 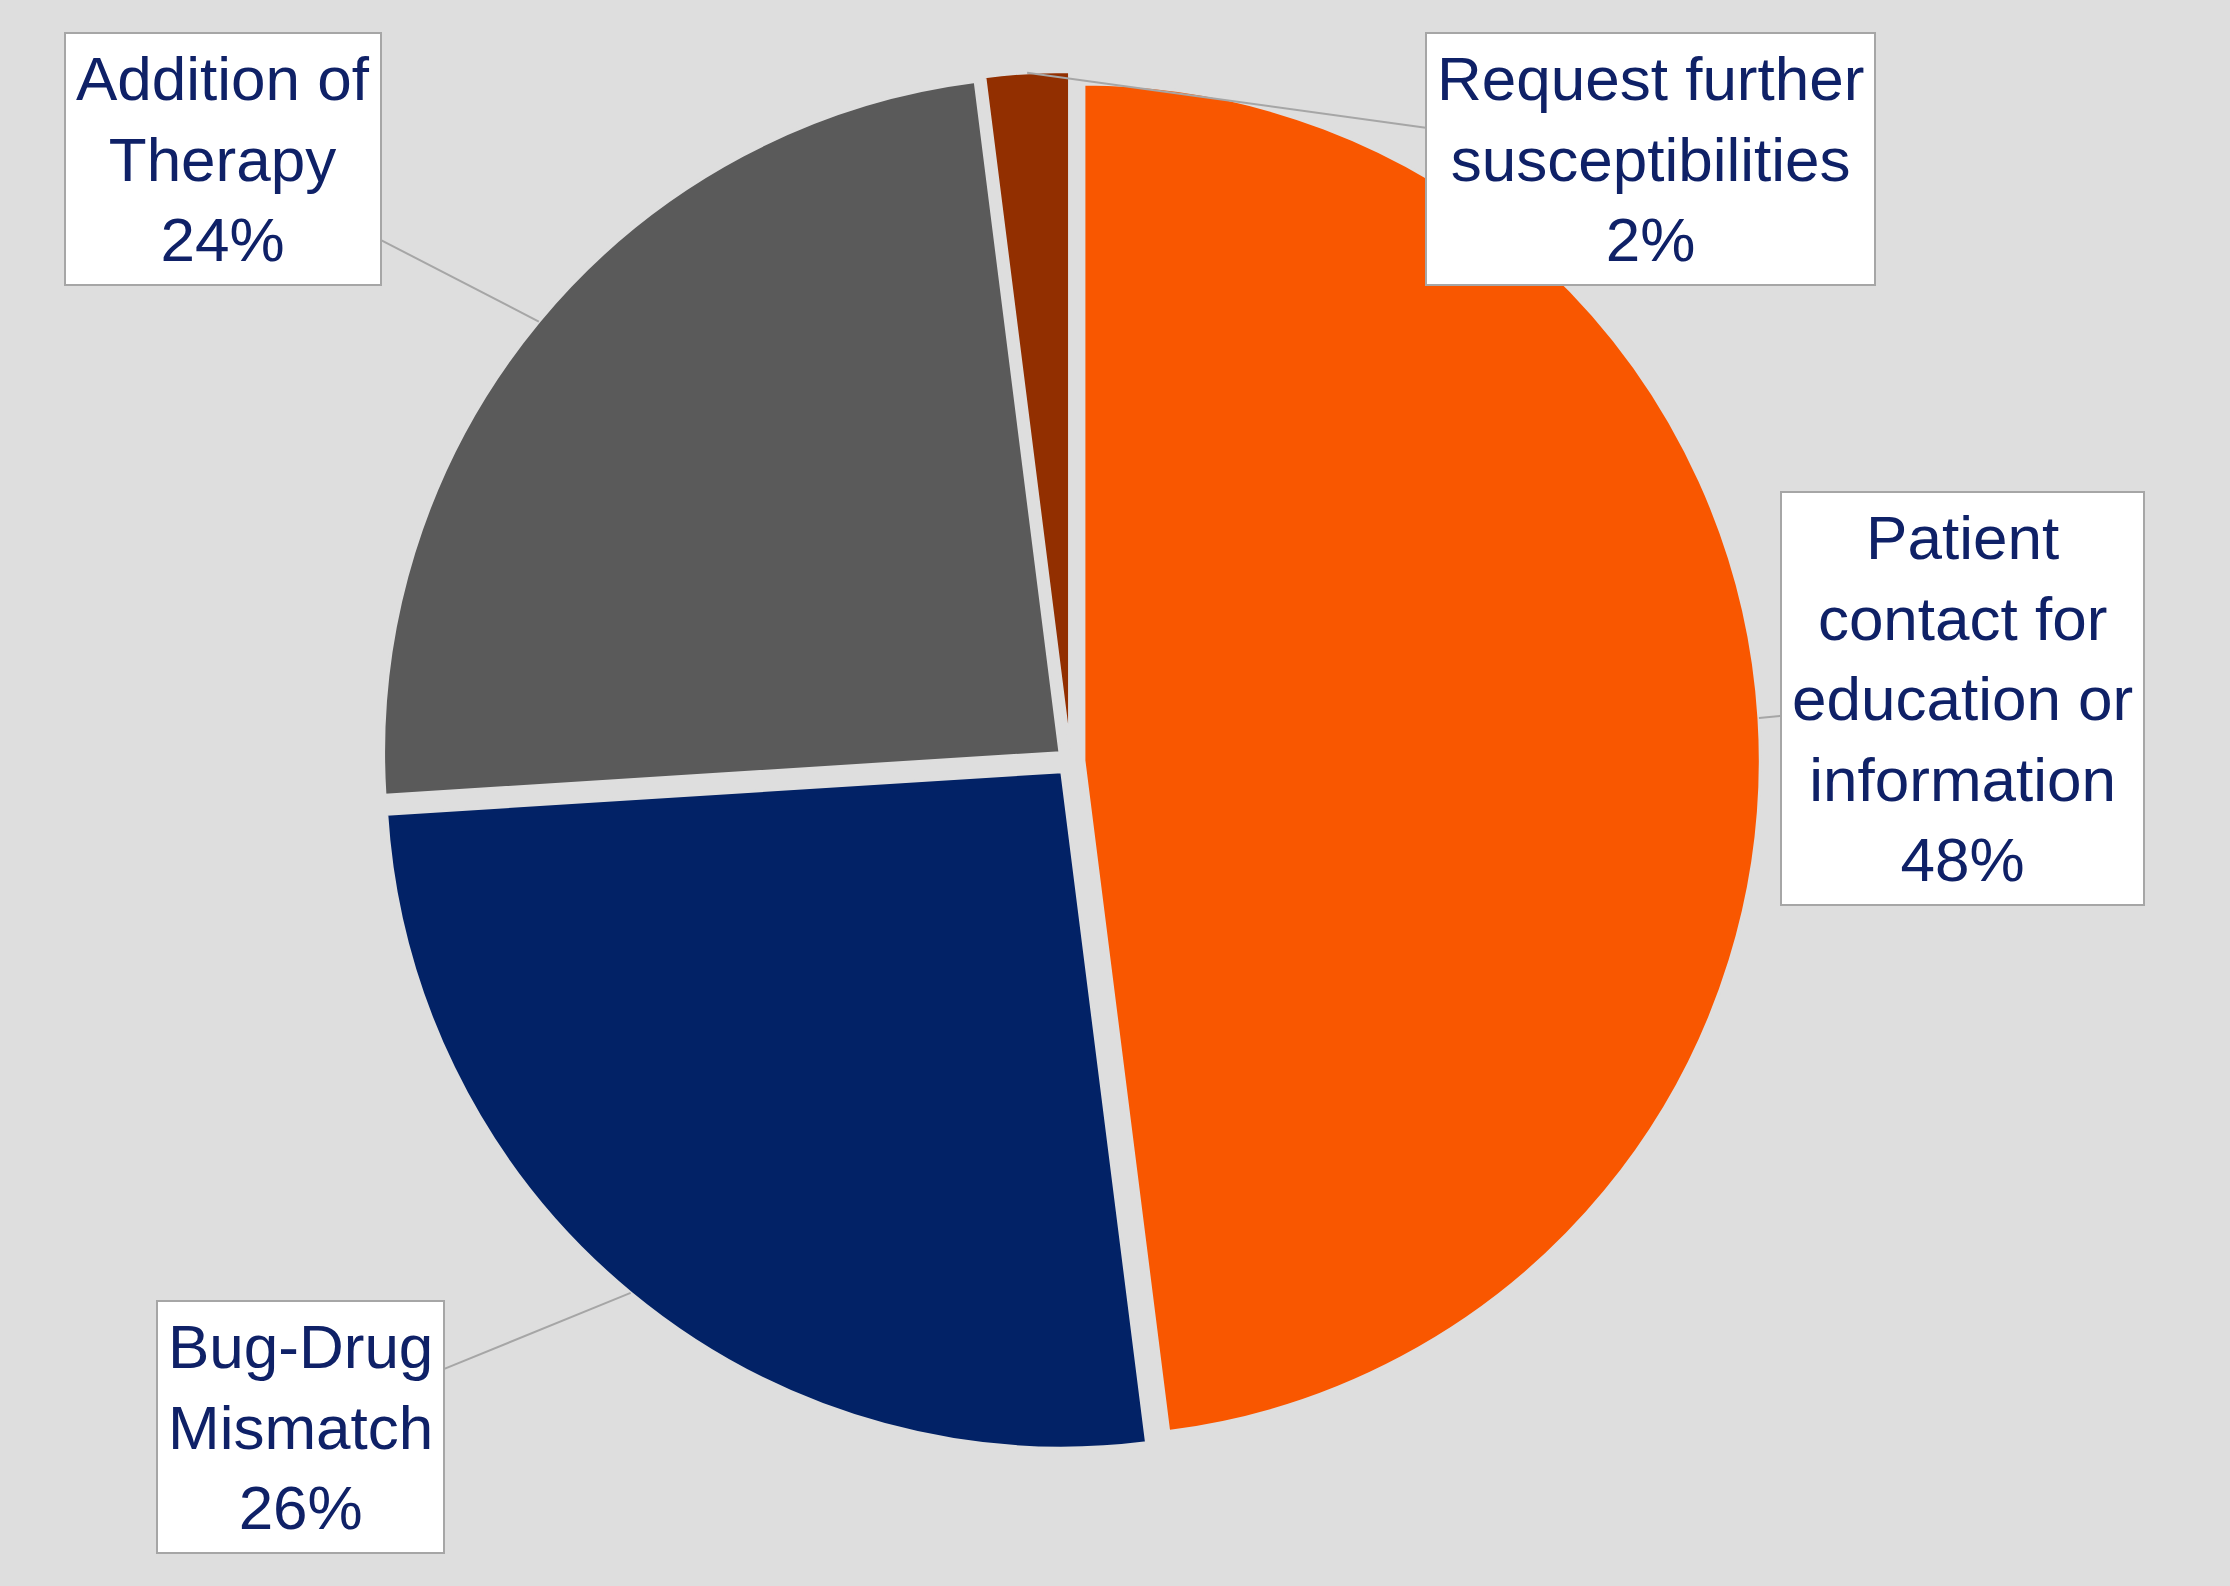 What do you see at coordinates (300, 1508) in the screenshot?
I see `data-label: 26%` at bounding box center [300, 1508].